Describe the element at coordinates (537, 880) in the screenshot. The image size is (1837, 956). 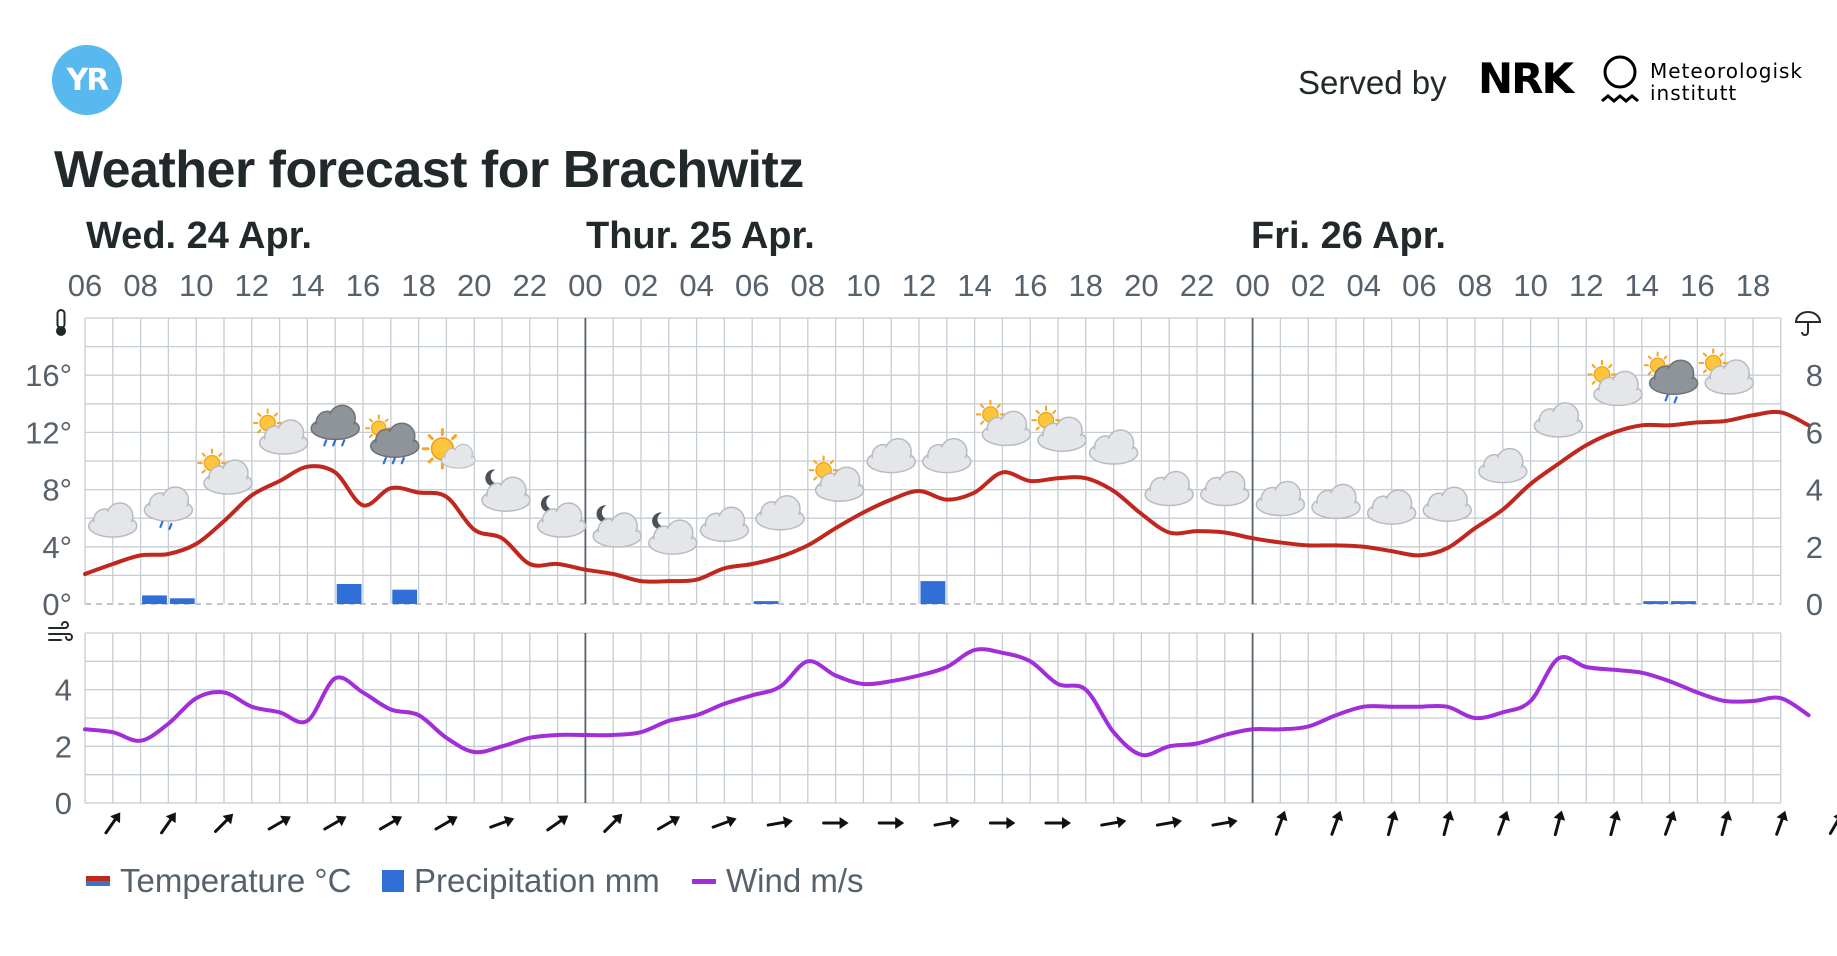
I see `legend-precipitation-label: Precipitation mm` at that location.